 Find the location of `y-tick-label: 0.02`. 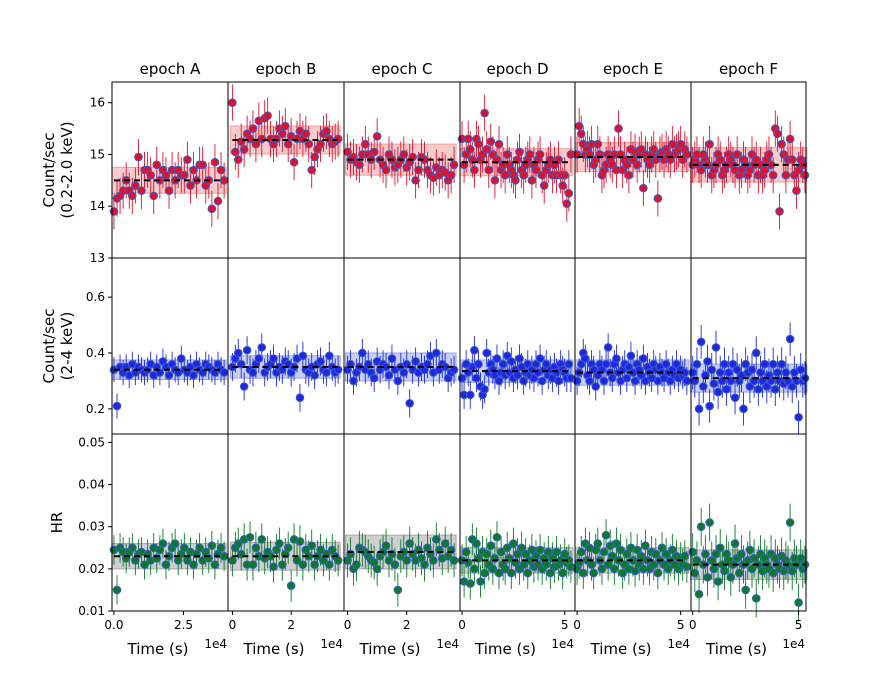

y-tick-label: 0.02 is located at coordinates (91, 569).